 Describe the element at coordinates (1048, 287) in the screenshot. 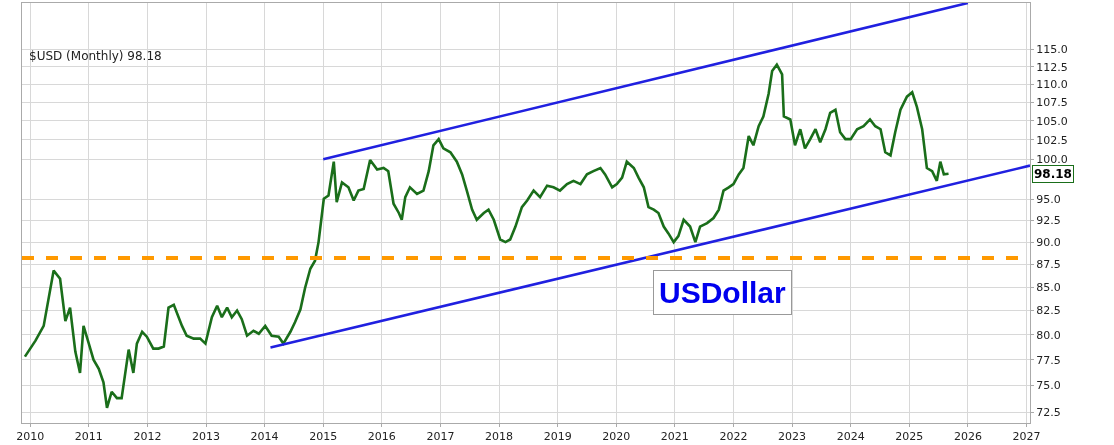

I see `y-tick-label: 85.0` at that location.